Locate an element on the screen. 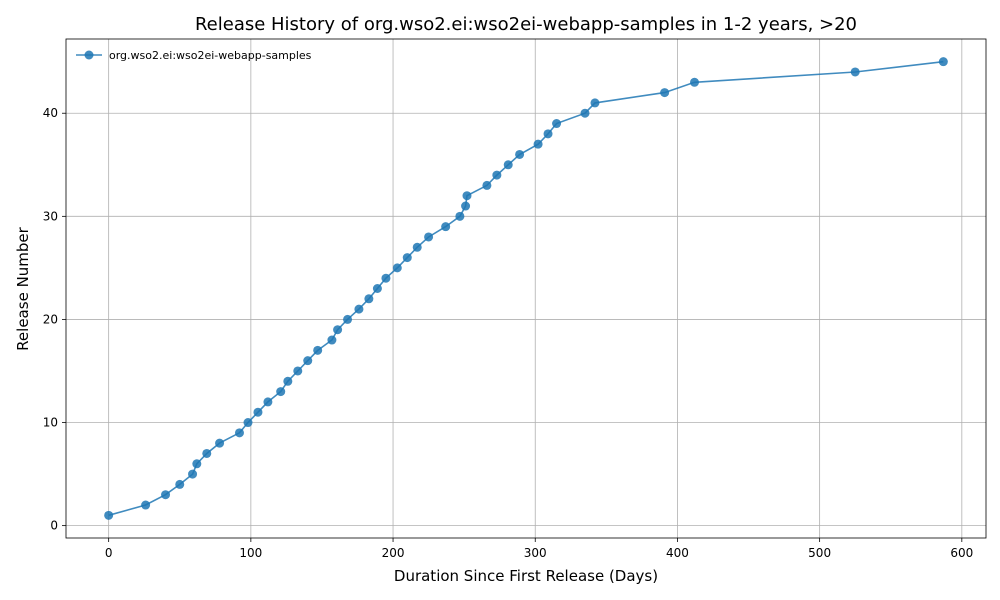 The width and height of the screenshot is (1000, 600). y-tick-label: 30 is located at coordinates (50, 216).